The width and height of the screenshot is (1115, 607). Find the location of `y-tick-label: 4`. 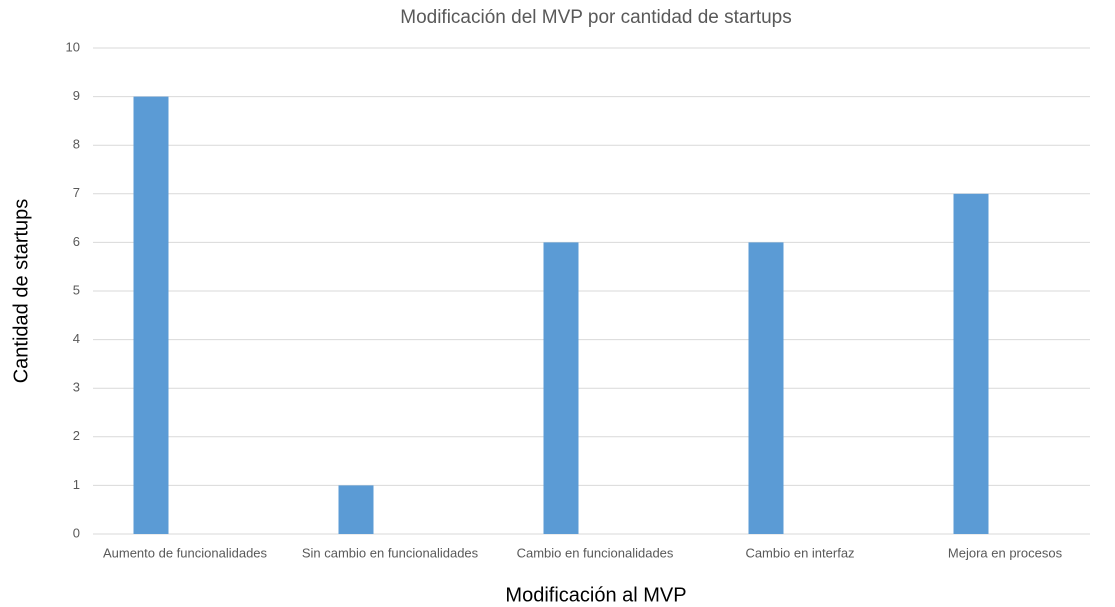

y-tick-label: 4 is located at coordinates (76, 338).